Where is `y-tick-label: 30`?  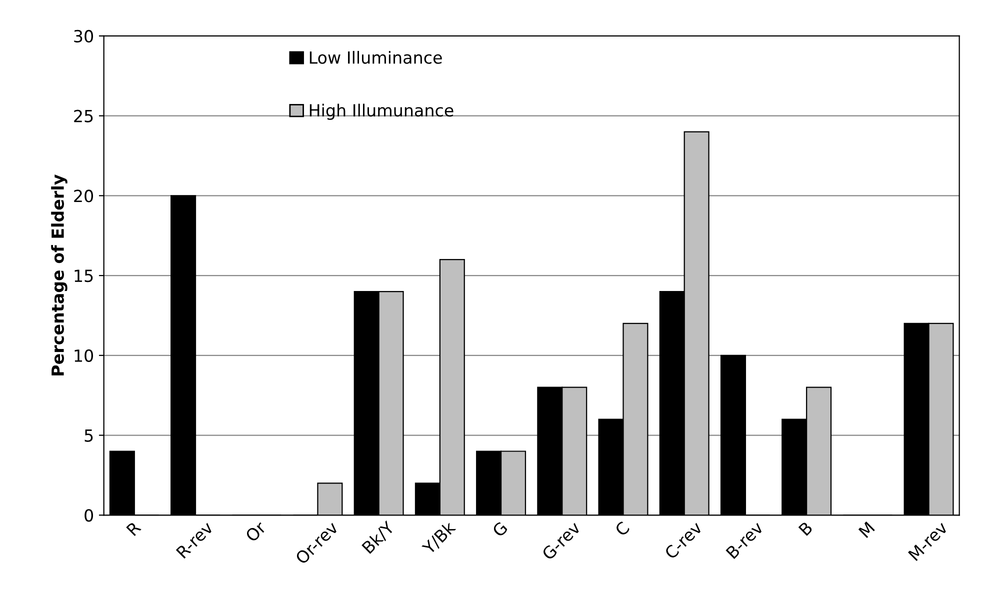
y-tick-label: 30 is located at coordinates (84, 36).